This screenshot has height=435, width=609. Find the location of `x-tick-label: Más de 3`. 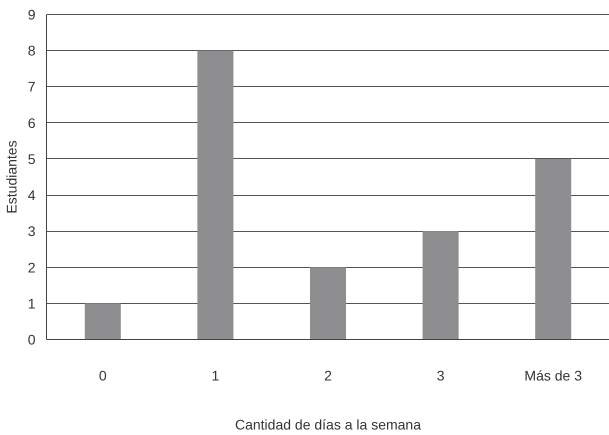

x-tick-label: Más de 3 is located at coordinates (553, 376).